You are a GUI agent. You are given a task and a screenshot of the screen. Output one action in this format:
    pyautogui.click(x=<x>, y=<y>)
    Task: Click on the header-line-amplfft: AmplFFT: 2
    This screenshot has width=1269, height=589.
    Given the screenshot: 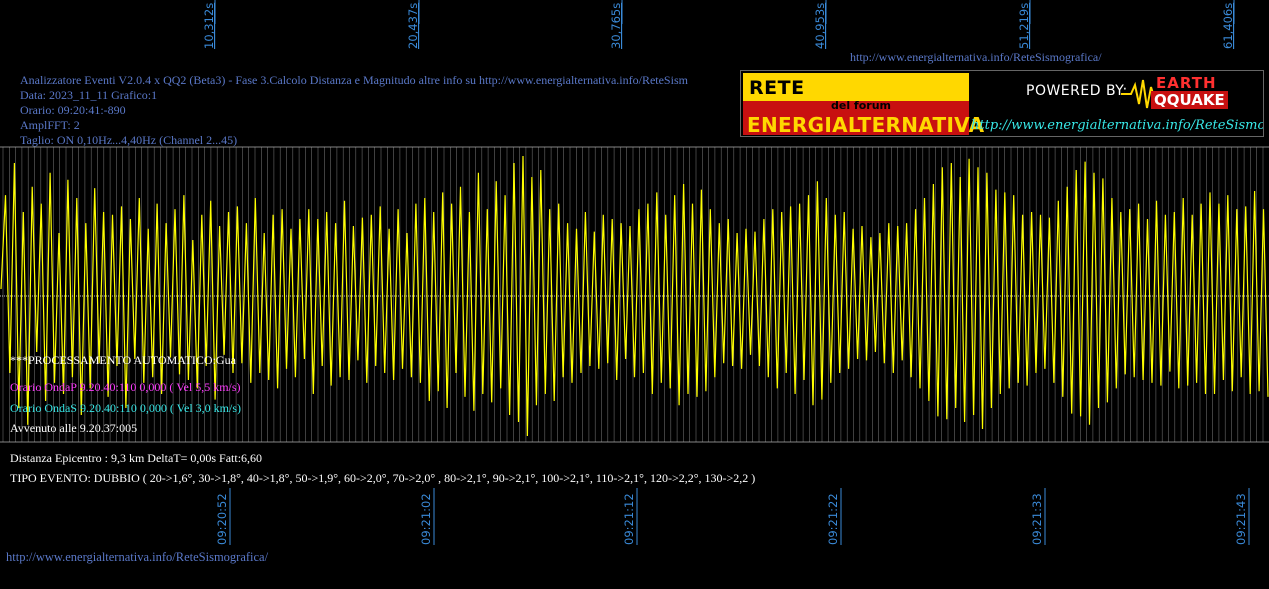 What is the action you would take?
    pyautogui.click(x=50, y=125)
    